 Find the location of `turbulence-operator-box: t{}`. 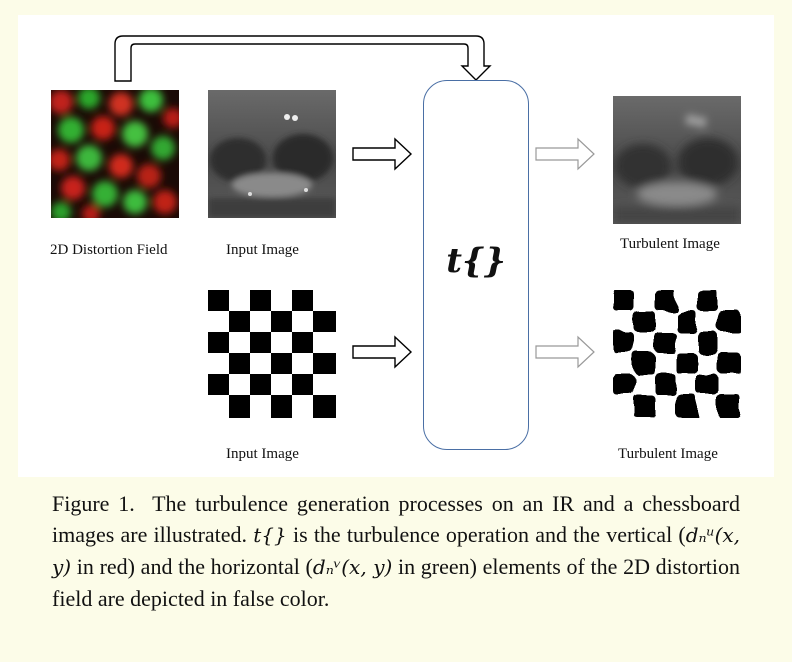

turbulence-operator-box: t{} is located at coordinates (476, 265).